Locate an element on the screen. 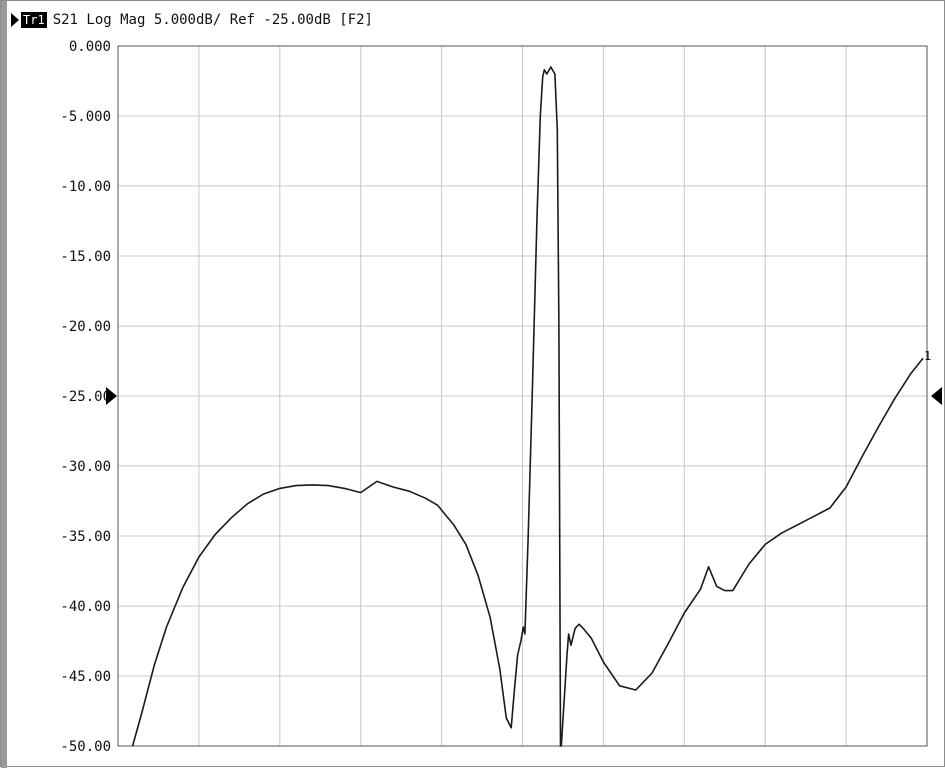 The width and height of the screenshot is (945, 768). trace-number-label: 1 is located at coordinates (927, 356).